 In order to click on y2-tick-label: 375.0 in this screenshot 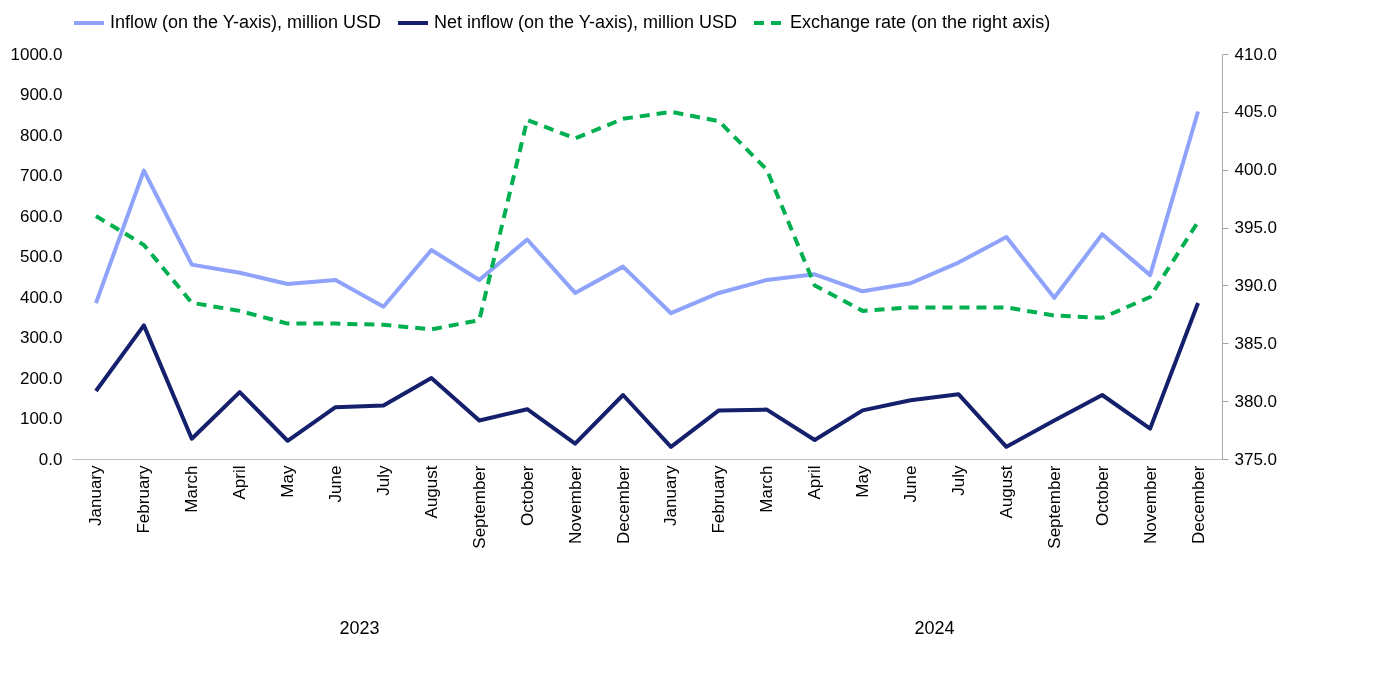, I will do `click(1256, 459)`.